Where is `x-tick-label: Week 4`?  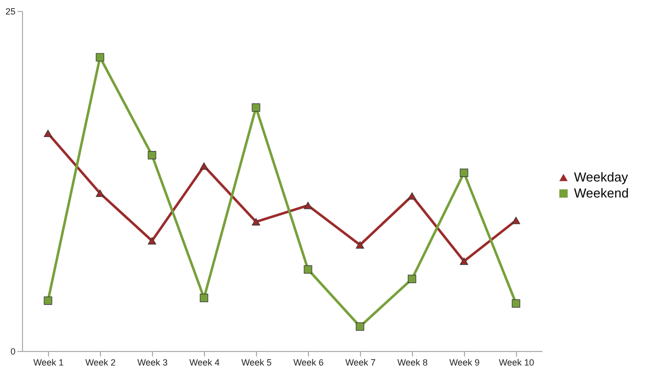 x-tick-label: Week 4 is located at coordinates (204, 363).